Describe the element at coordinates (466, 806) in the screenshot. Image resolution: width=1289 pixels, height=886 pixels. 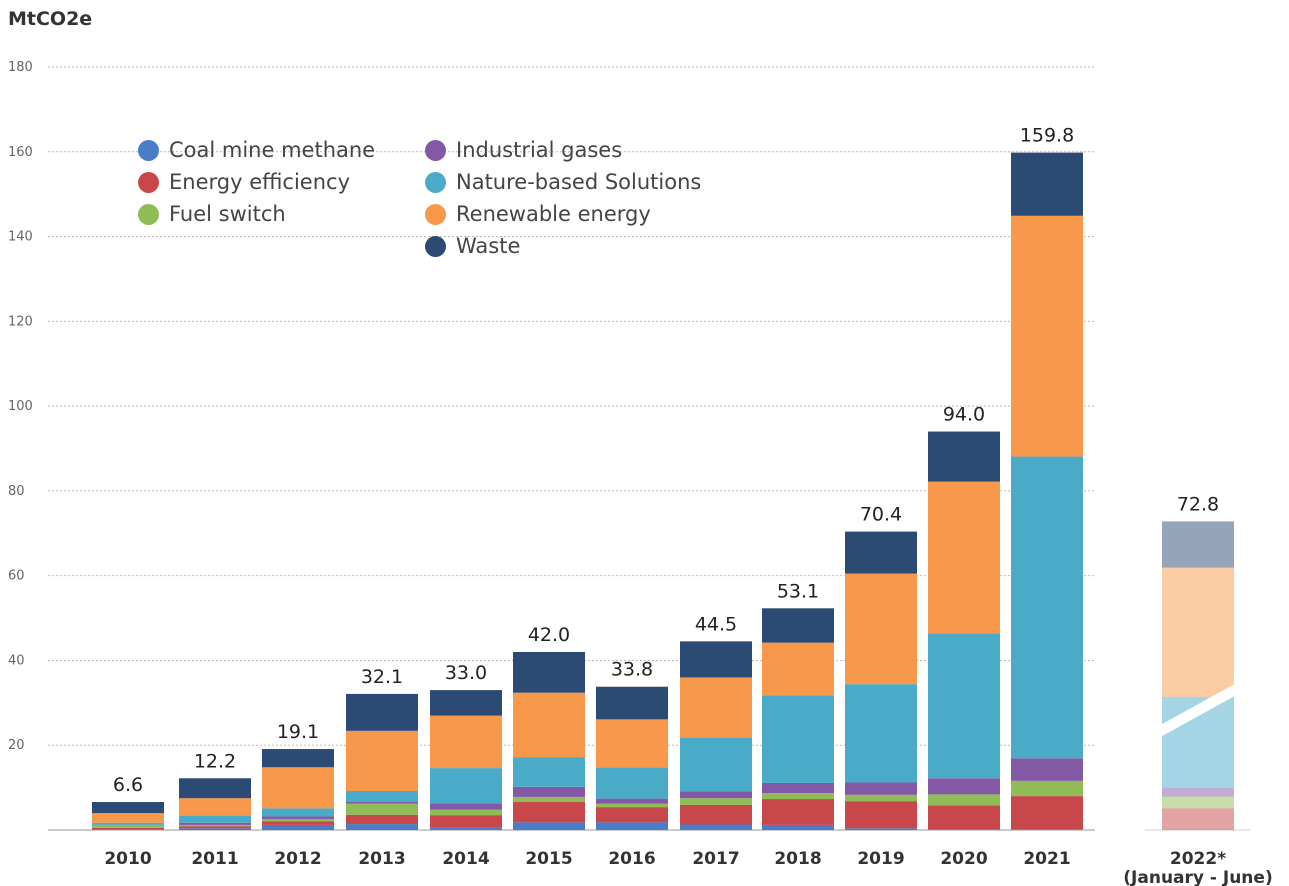
I see `bar-segment-2014-industrial-gases` at that location.